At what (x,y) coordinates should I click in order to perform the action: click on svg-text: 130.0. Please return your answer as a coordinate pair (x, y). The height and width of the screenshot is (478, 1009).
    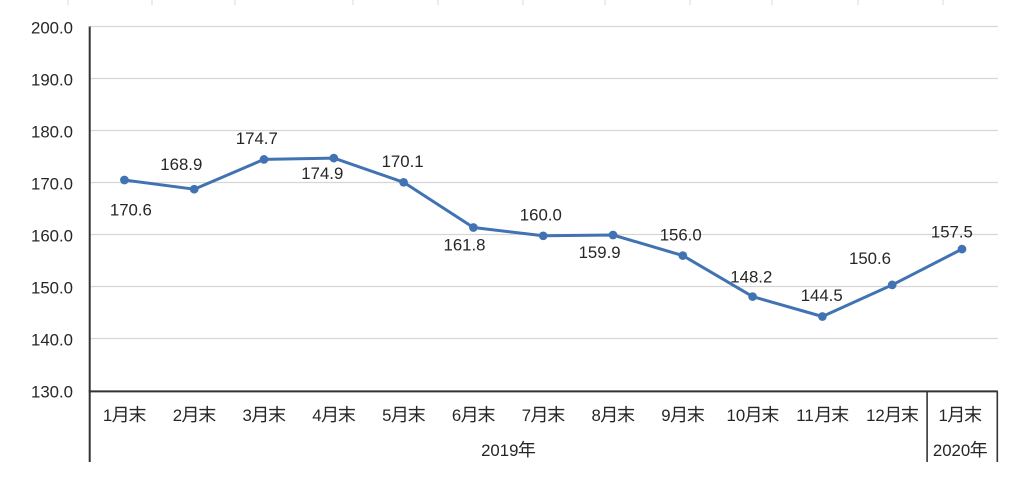
    Looking at the image, I should click on (52, 391).